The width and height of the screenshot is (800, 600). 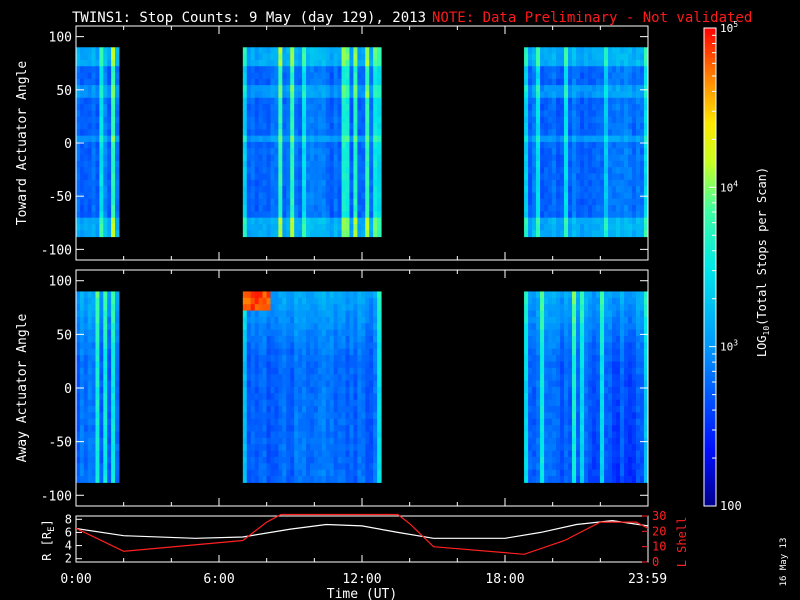 I want to click on y-tick-label: 0, so click(x=68, y=389).